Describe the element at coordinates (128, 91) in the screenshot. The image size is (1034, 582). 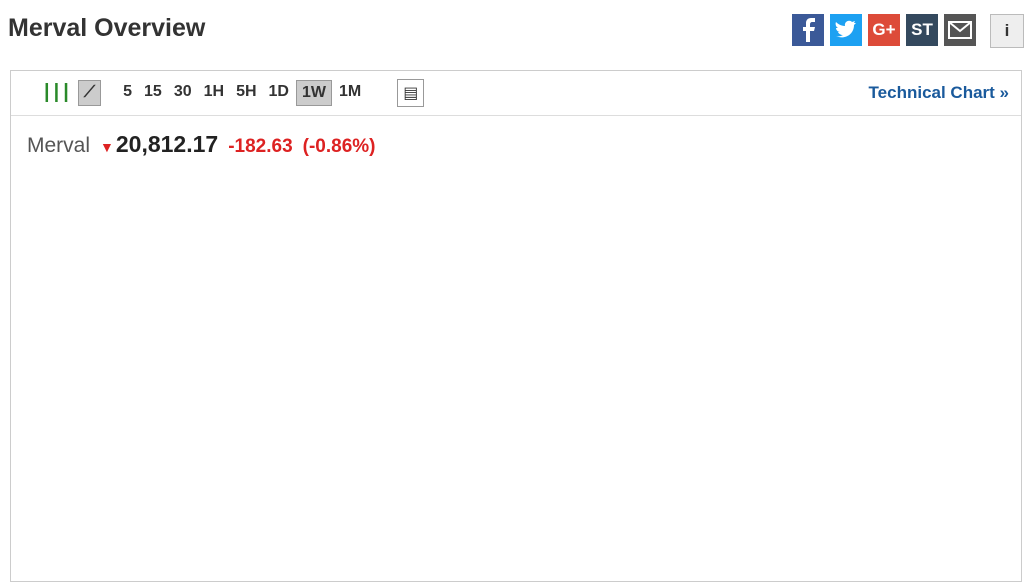
I see `interval-button: 5` at that location.